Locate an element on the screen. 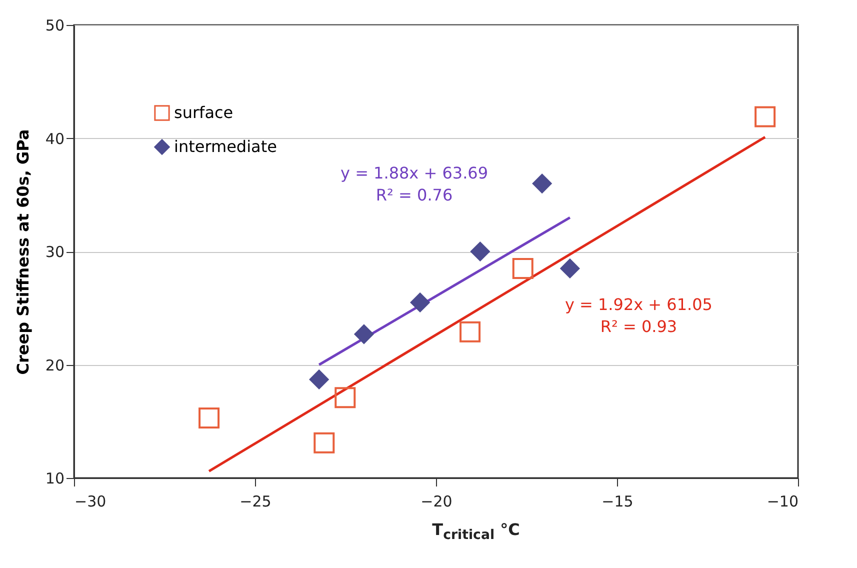 The image size is (857, 568). annotation: y = 1.92x + 61.05 R² = 0.93 is located at coordinates (638, 315).